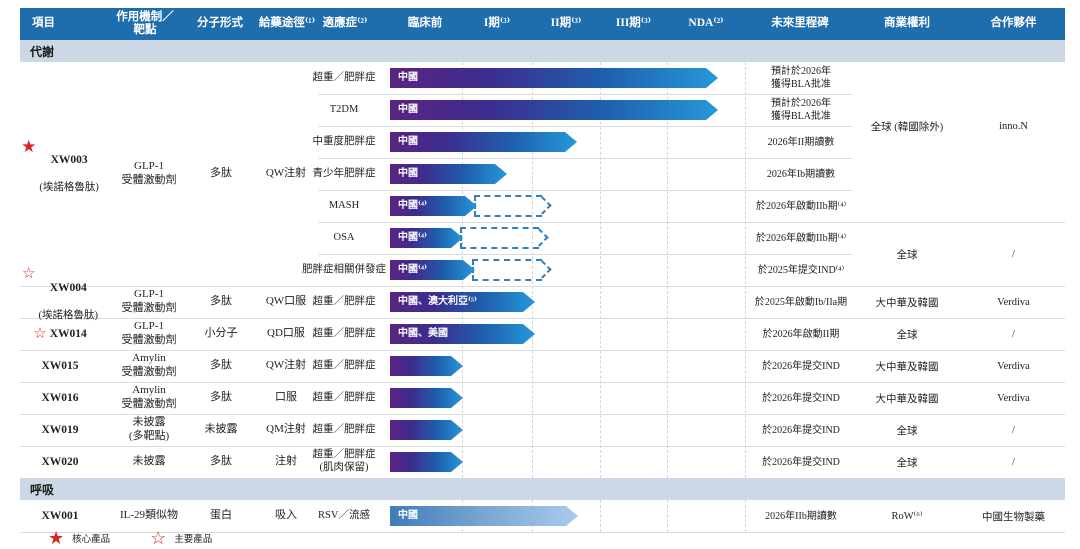  Describe the element at coordinates (149, 515) in the screenshot. I see `mechanism-cell: IL-29類似物` at that location.